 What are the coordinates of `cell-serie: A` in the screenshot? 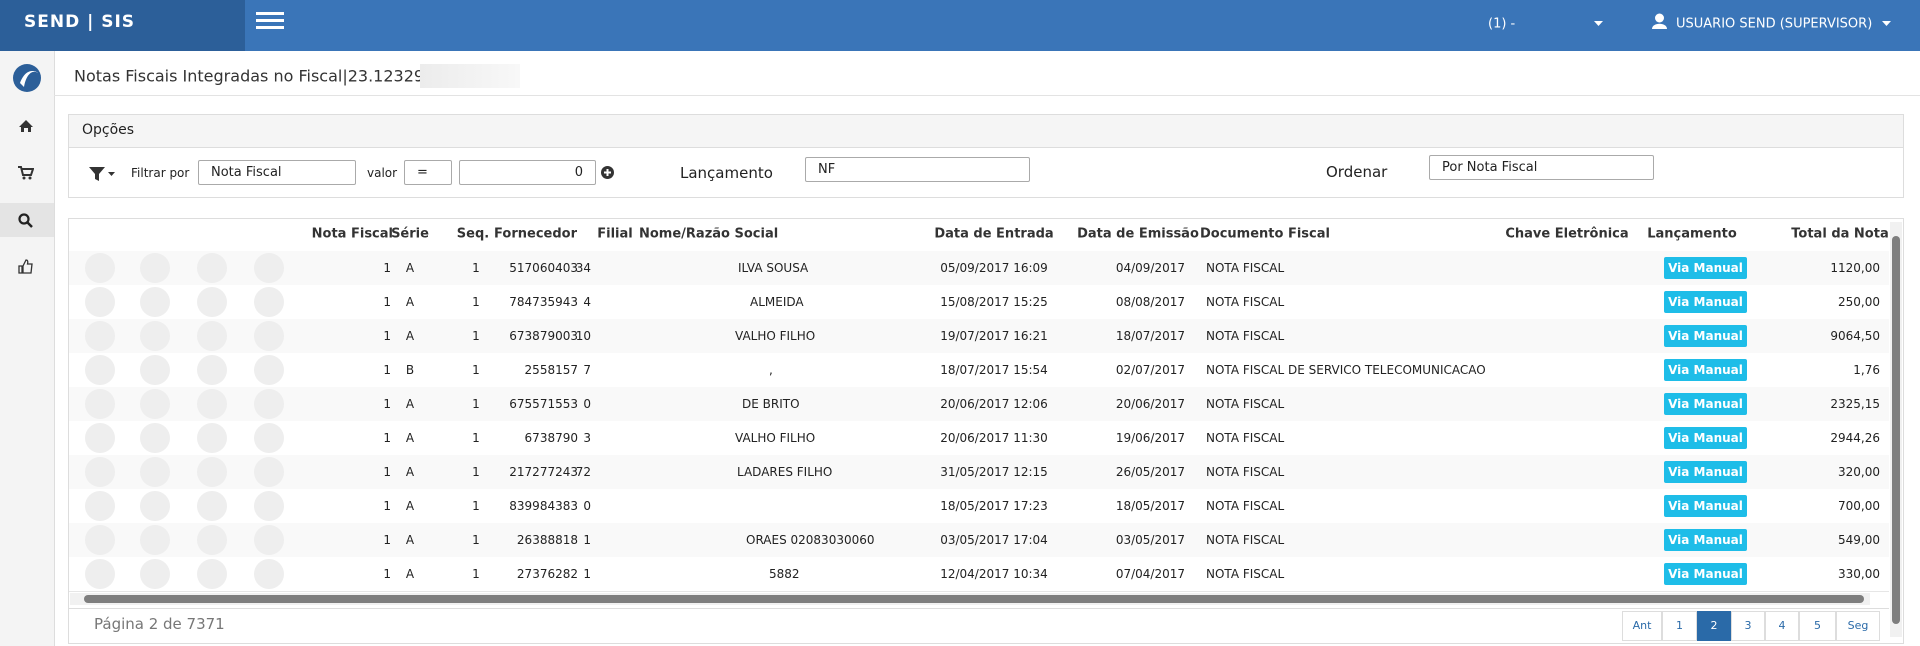 It's located at (410, 472).